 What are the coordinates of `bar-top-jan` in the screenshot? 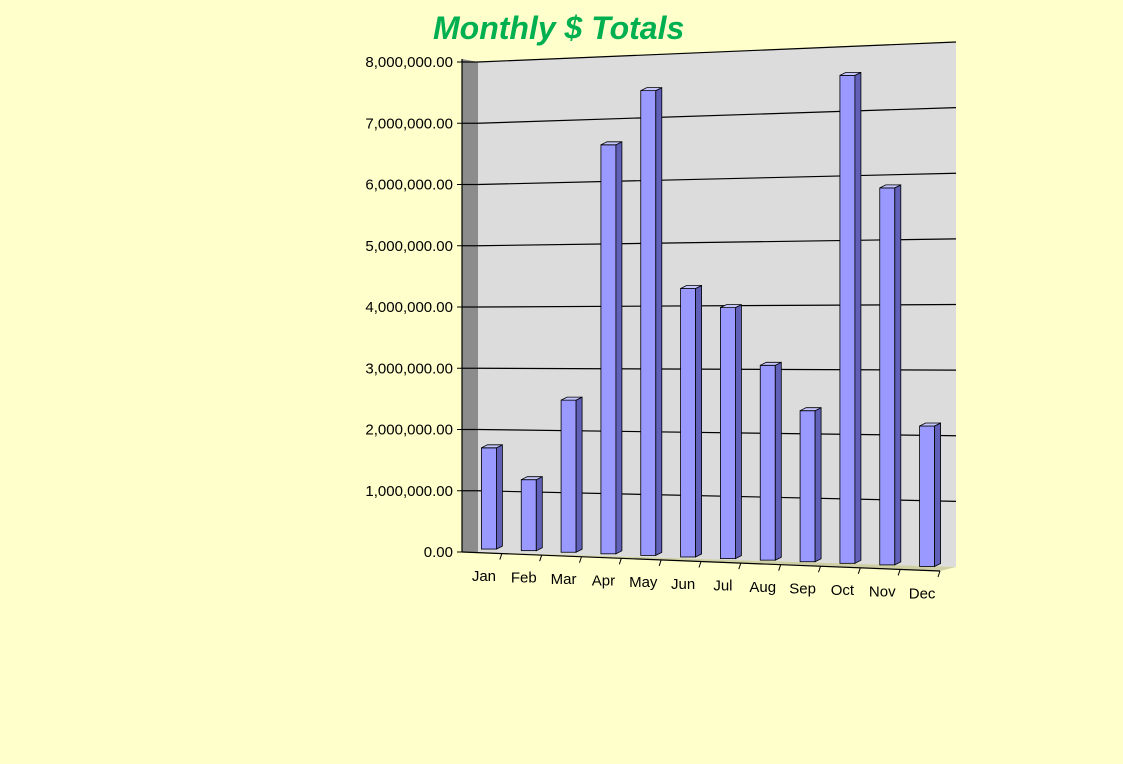 It's located at (492, 446).